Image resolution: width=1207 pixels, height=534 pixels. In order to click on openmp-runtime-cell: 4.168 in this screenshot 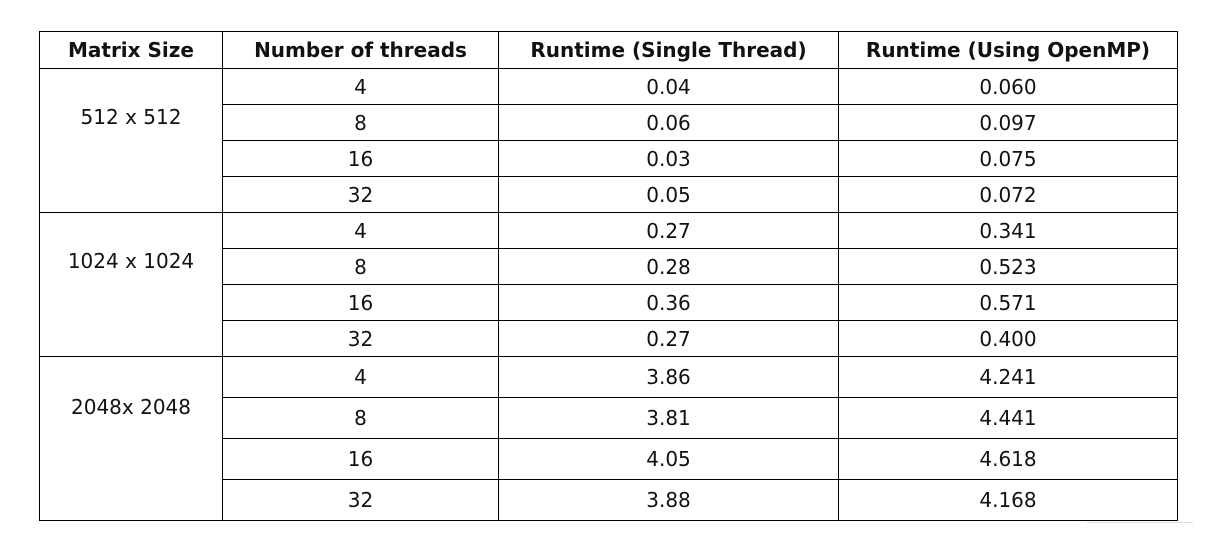, I will do `click(1008, 500)`.